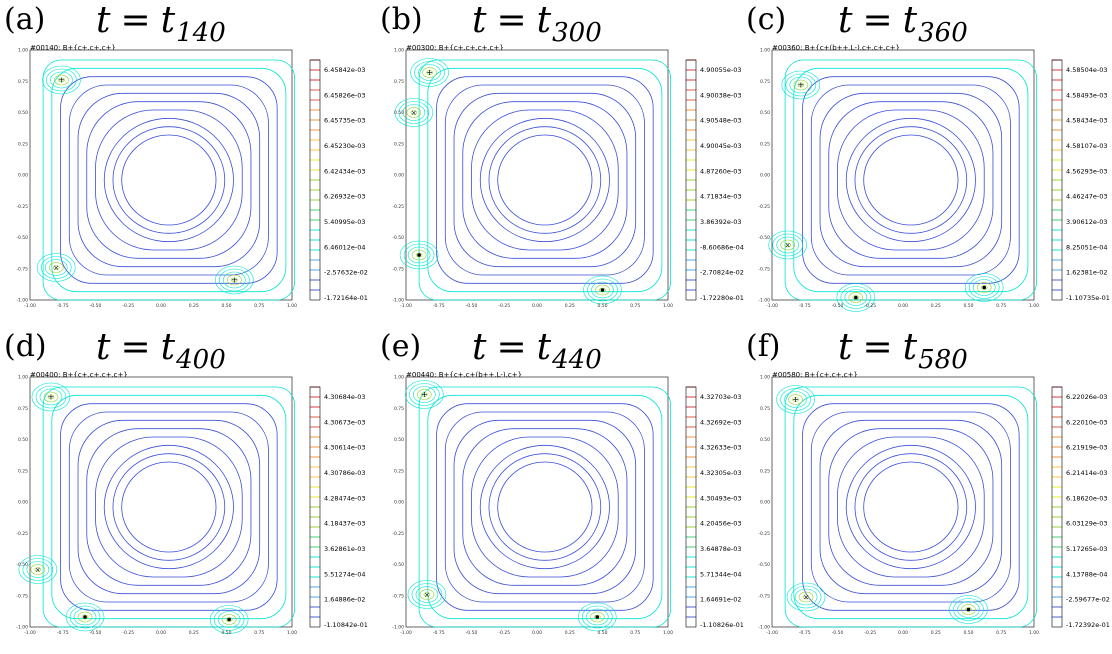  I want to click on colorbar-label: 5.51274e-04, so click(345, 574).